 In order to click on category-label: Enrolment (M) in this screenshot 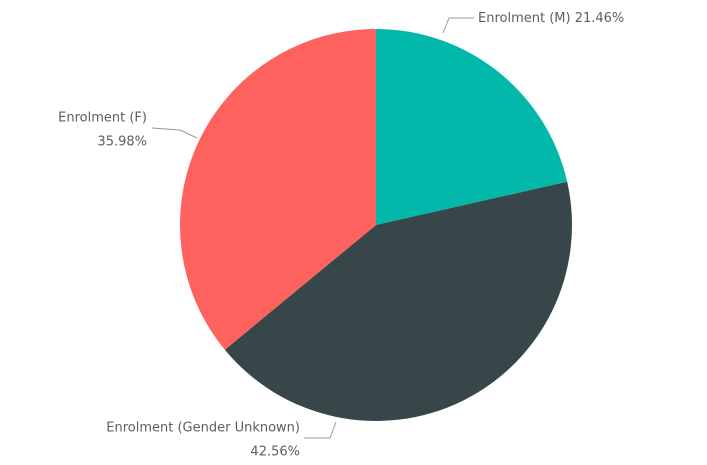, I will do `click(524, 18)`.